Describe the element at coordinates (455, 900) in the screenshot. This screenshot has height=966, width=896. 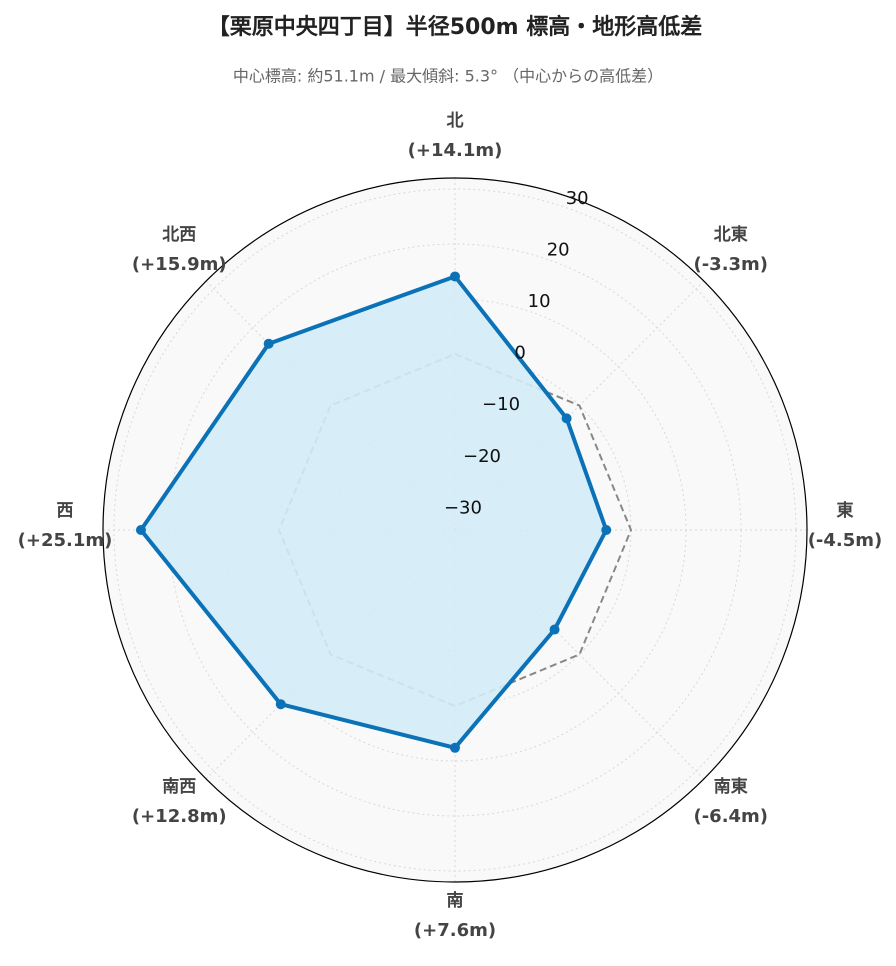
I see `category-label: 南` at that location.